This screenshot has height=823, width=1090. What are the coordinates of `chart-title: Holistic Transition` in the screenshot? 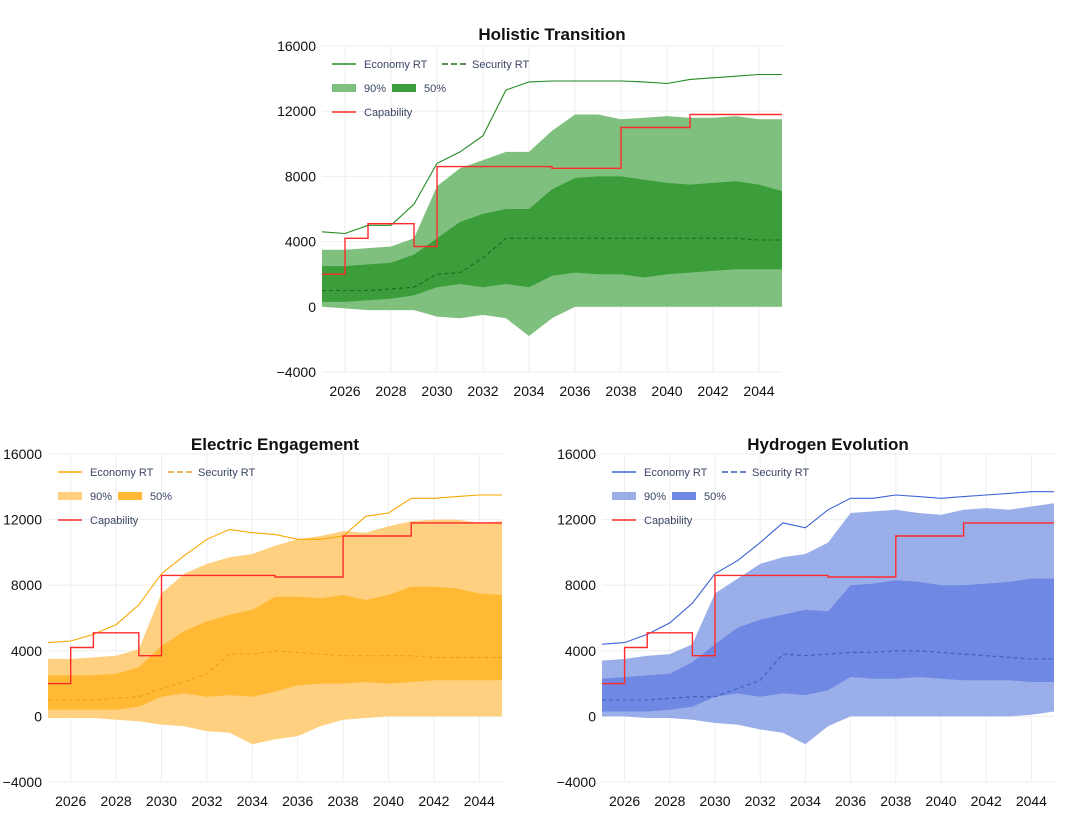 It's located at (551, 34).